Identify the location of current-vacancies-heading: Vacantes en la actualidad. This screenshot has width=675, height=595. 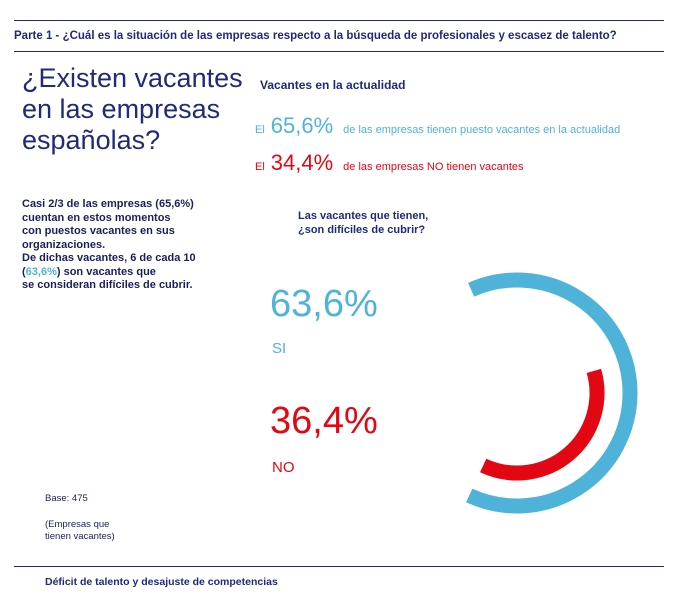
(333, 85).